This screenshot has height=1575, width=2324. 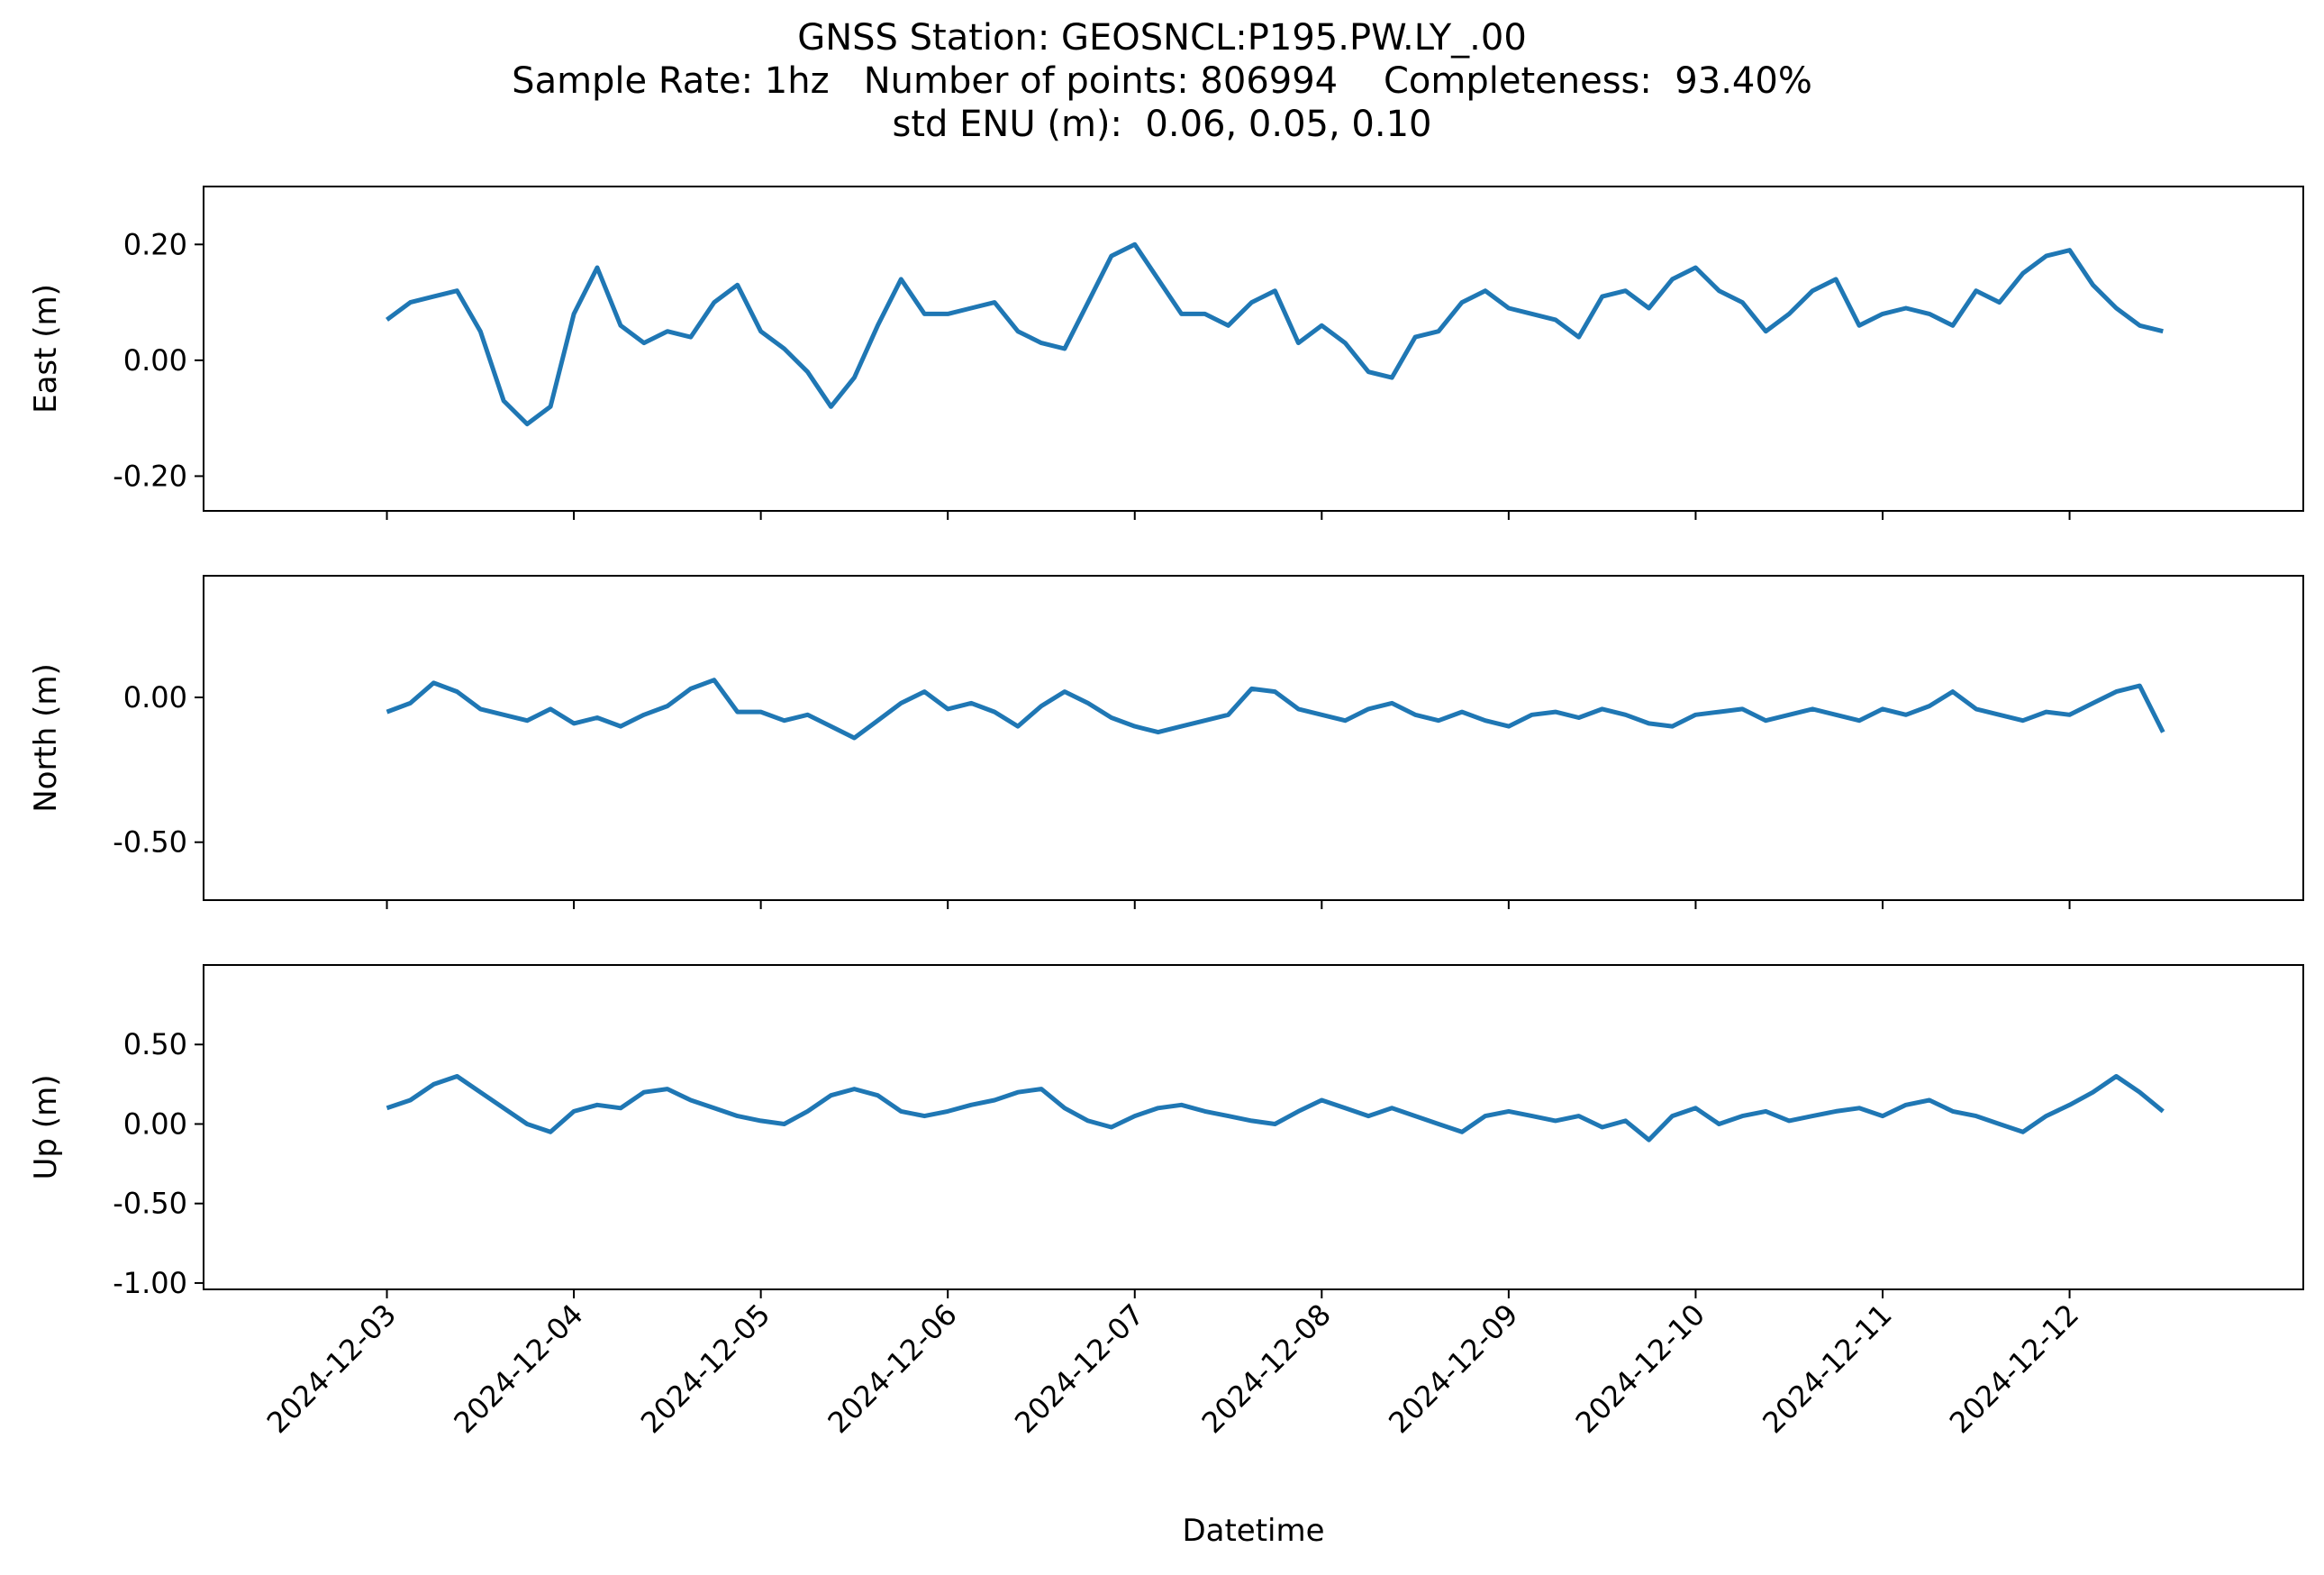 I want to click on north-ytick-label: 0.00, so click(x=155, y=697).